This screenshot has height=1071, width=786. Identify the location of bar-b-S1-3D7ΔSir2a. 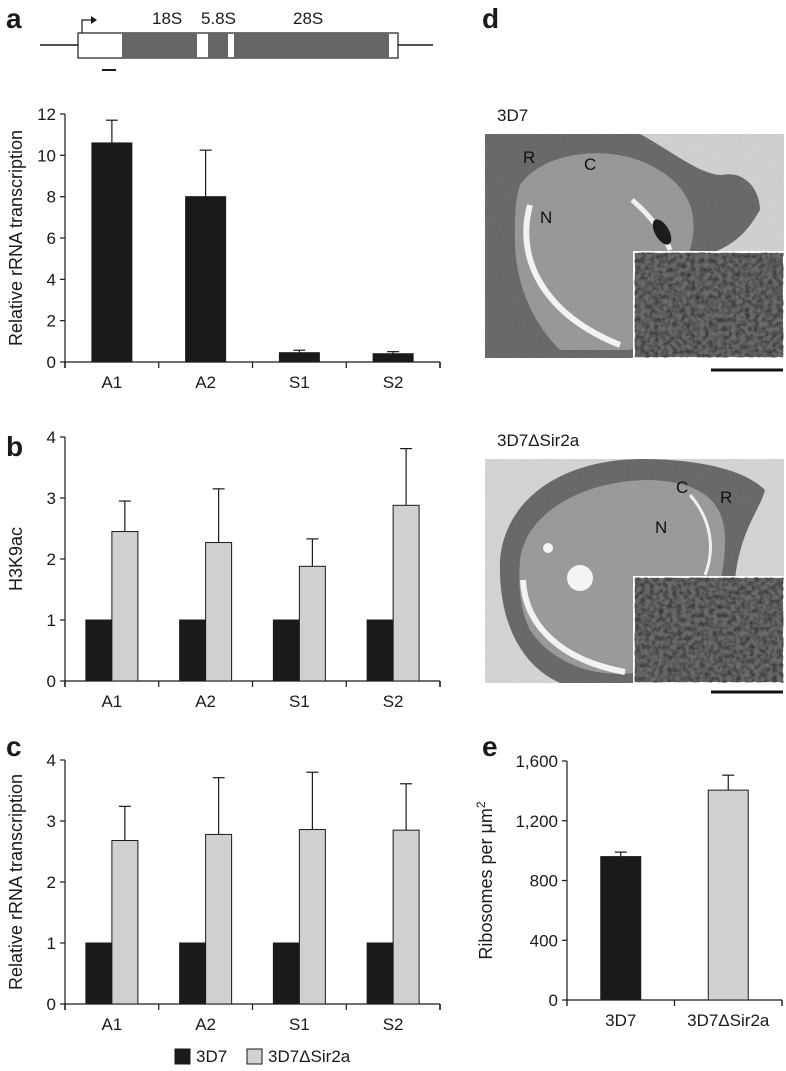
(312, 623).